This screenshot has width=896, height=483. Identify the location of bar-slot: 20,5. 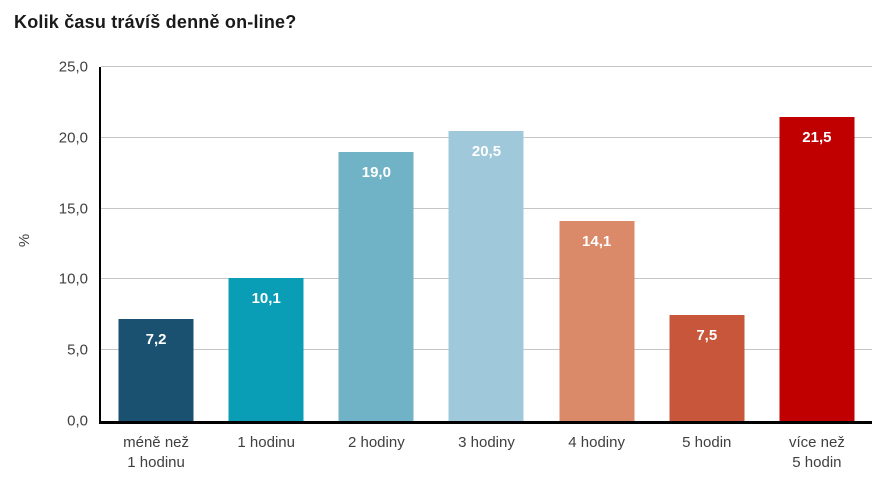
(486, 244).